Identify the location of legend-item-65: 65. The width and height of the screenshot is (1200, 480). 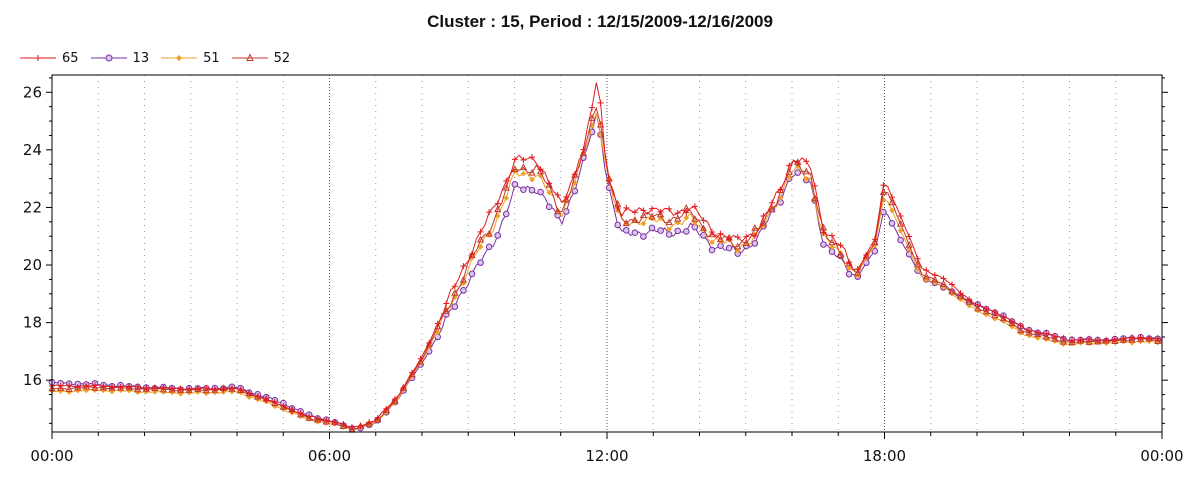
(49, 58).